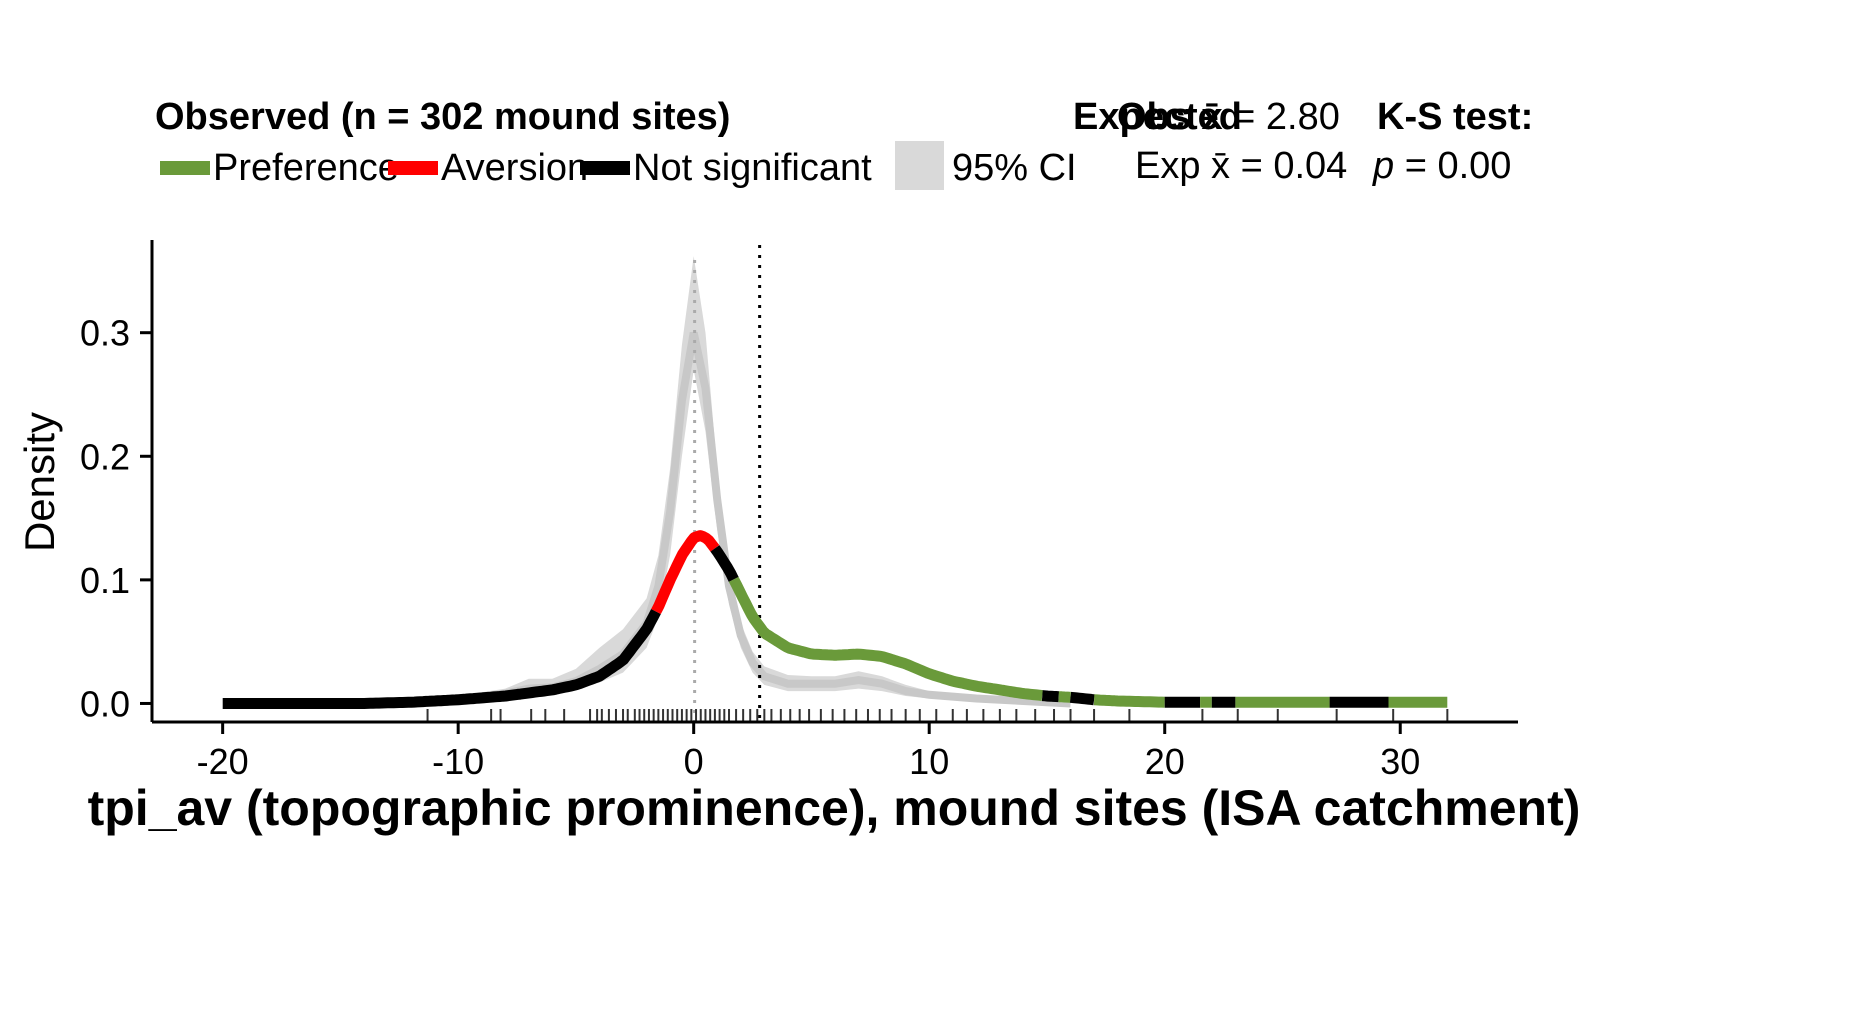  I want to click on y-axis-title: Density, so click(39, 482).